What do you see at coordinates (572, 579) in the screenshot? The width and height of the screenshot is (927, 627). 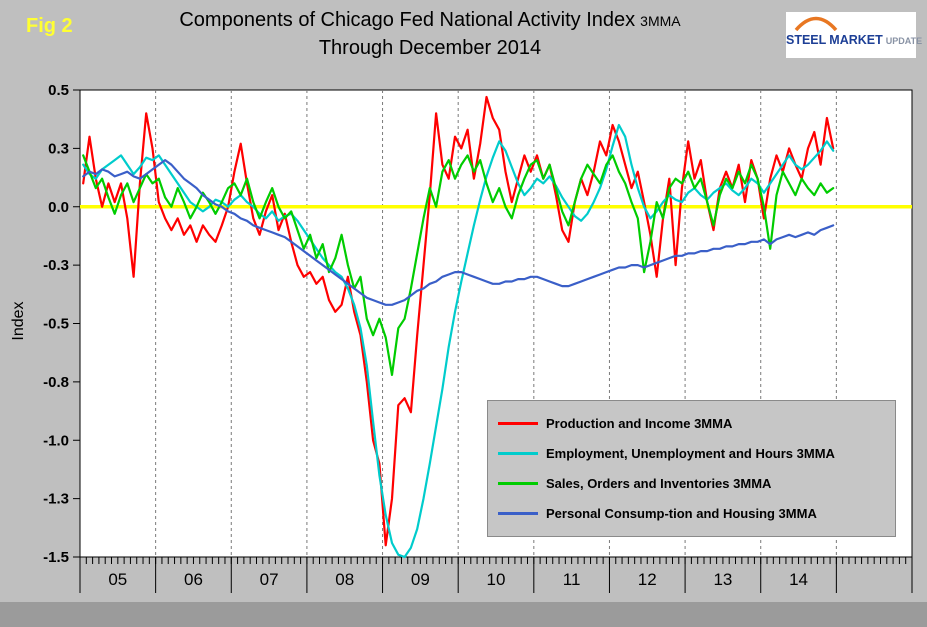 I see `x-tick-label: 11` at bounding box center [572, 579].